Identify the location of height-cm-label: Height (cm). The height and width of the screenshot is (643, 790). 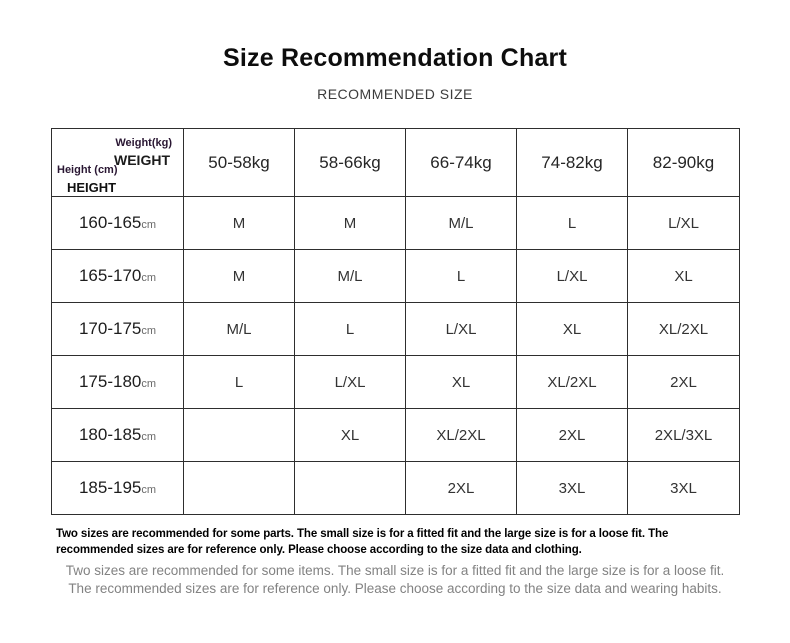
(87, 170).